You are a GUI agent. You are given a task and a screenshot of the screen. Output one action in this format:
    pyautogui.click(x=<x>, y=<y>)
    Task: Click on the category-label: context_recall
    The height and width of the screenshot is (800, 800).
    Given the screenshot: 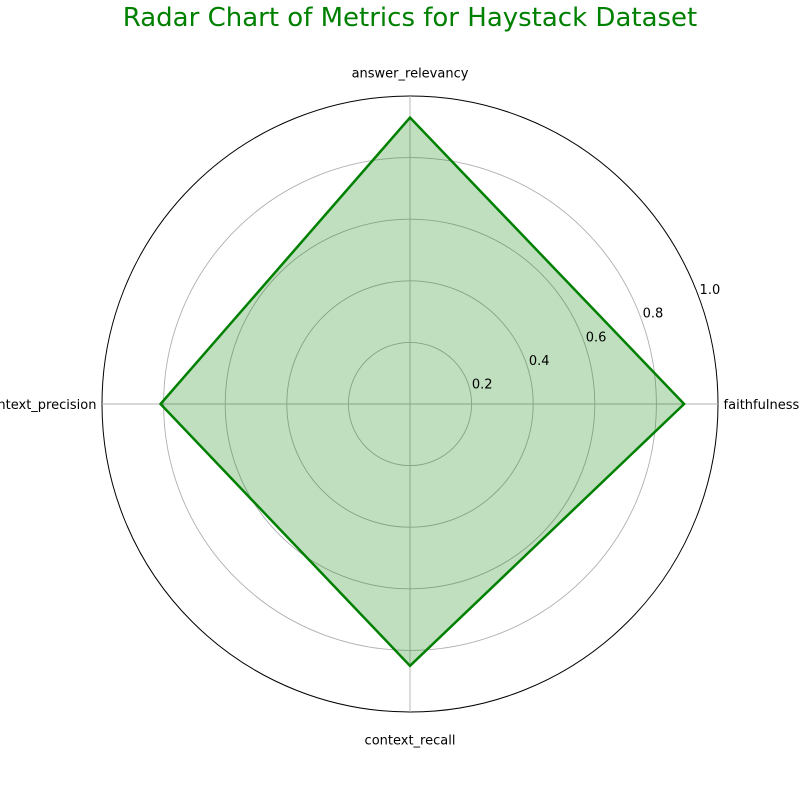 What is the action you would take?
    pyautogui.click(x=410, y=741)
    